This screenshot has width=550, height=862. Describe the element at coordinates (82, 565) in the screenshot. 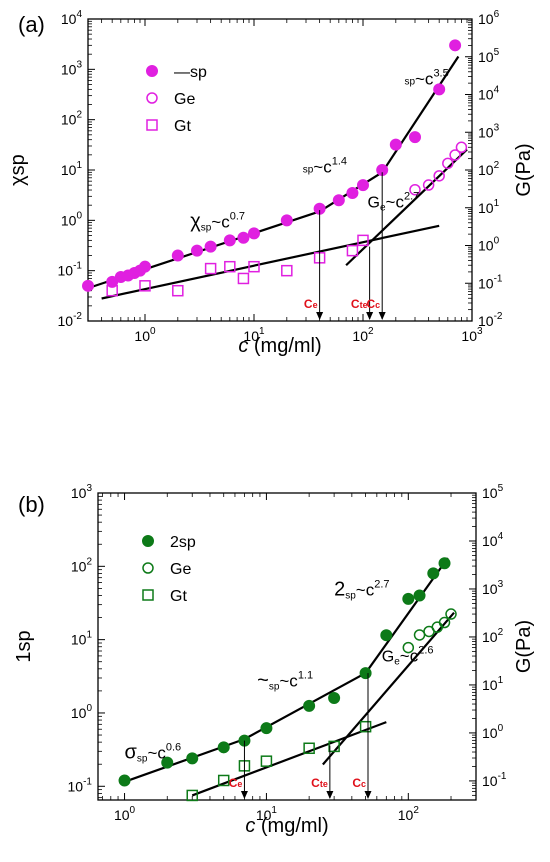

I see `panel-b-y-tick-label: 10²` at that location.